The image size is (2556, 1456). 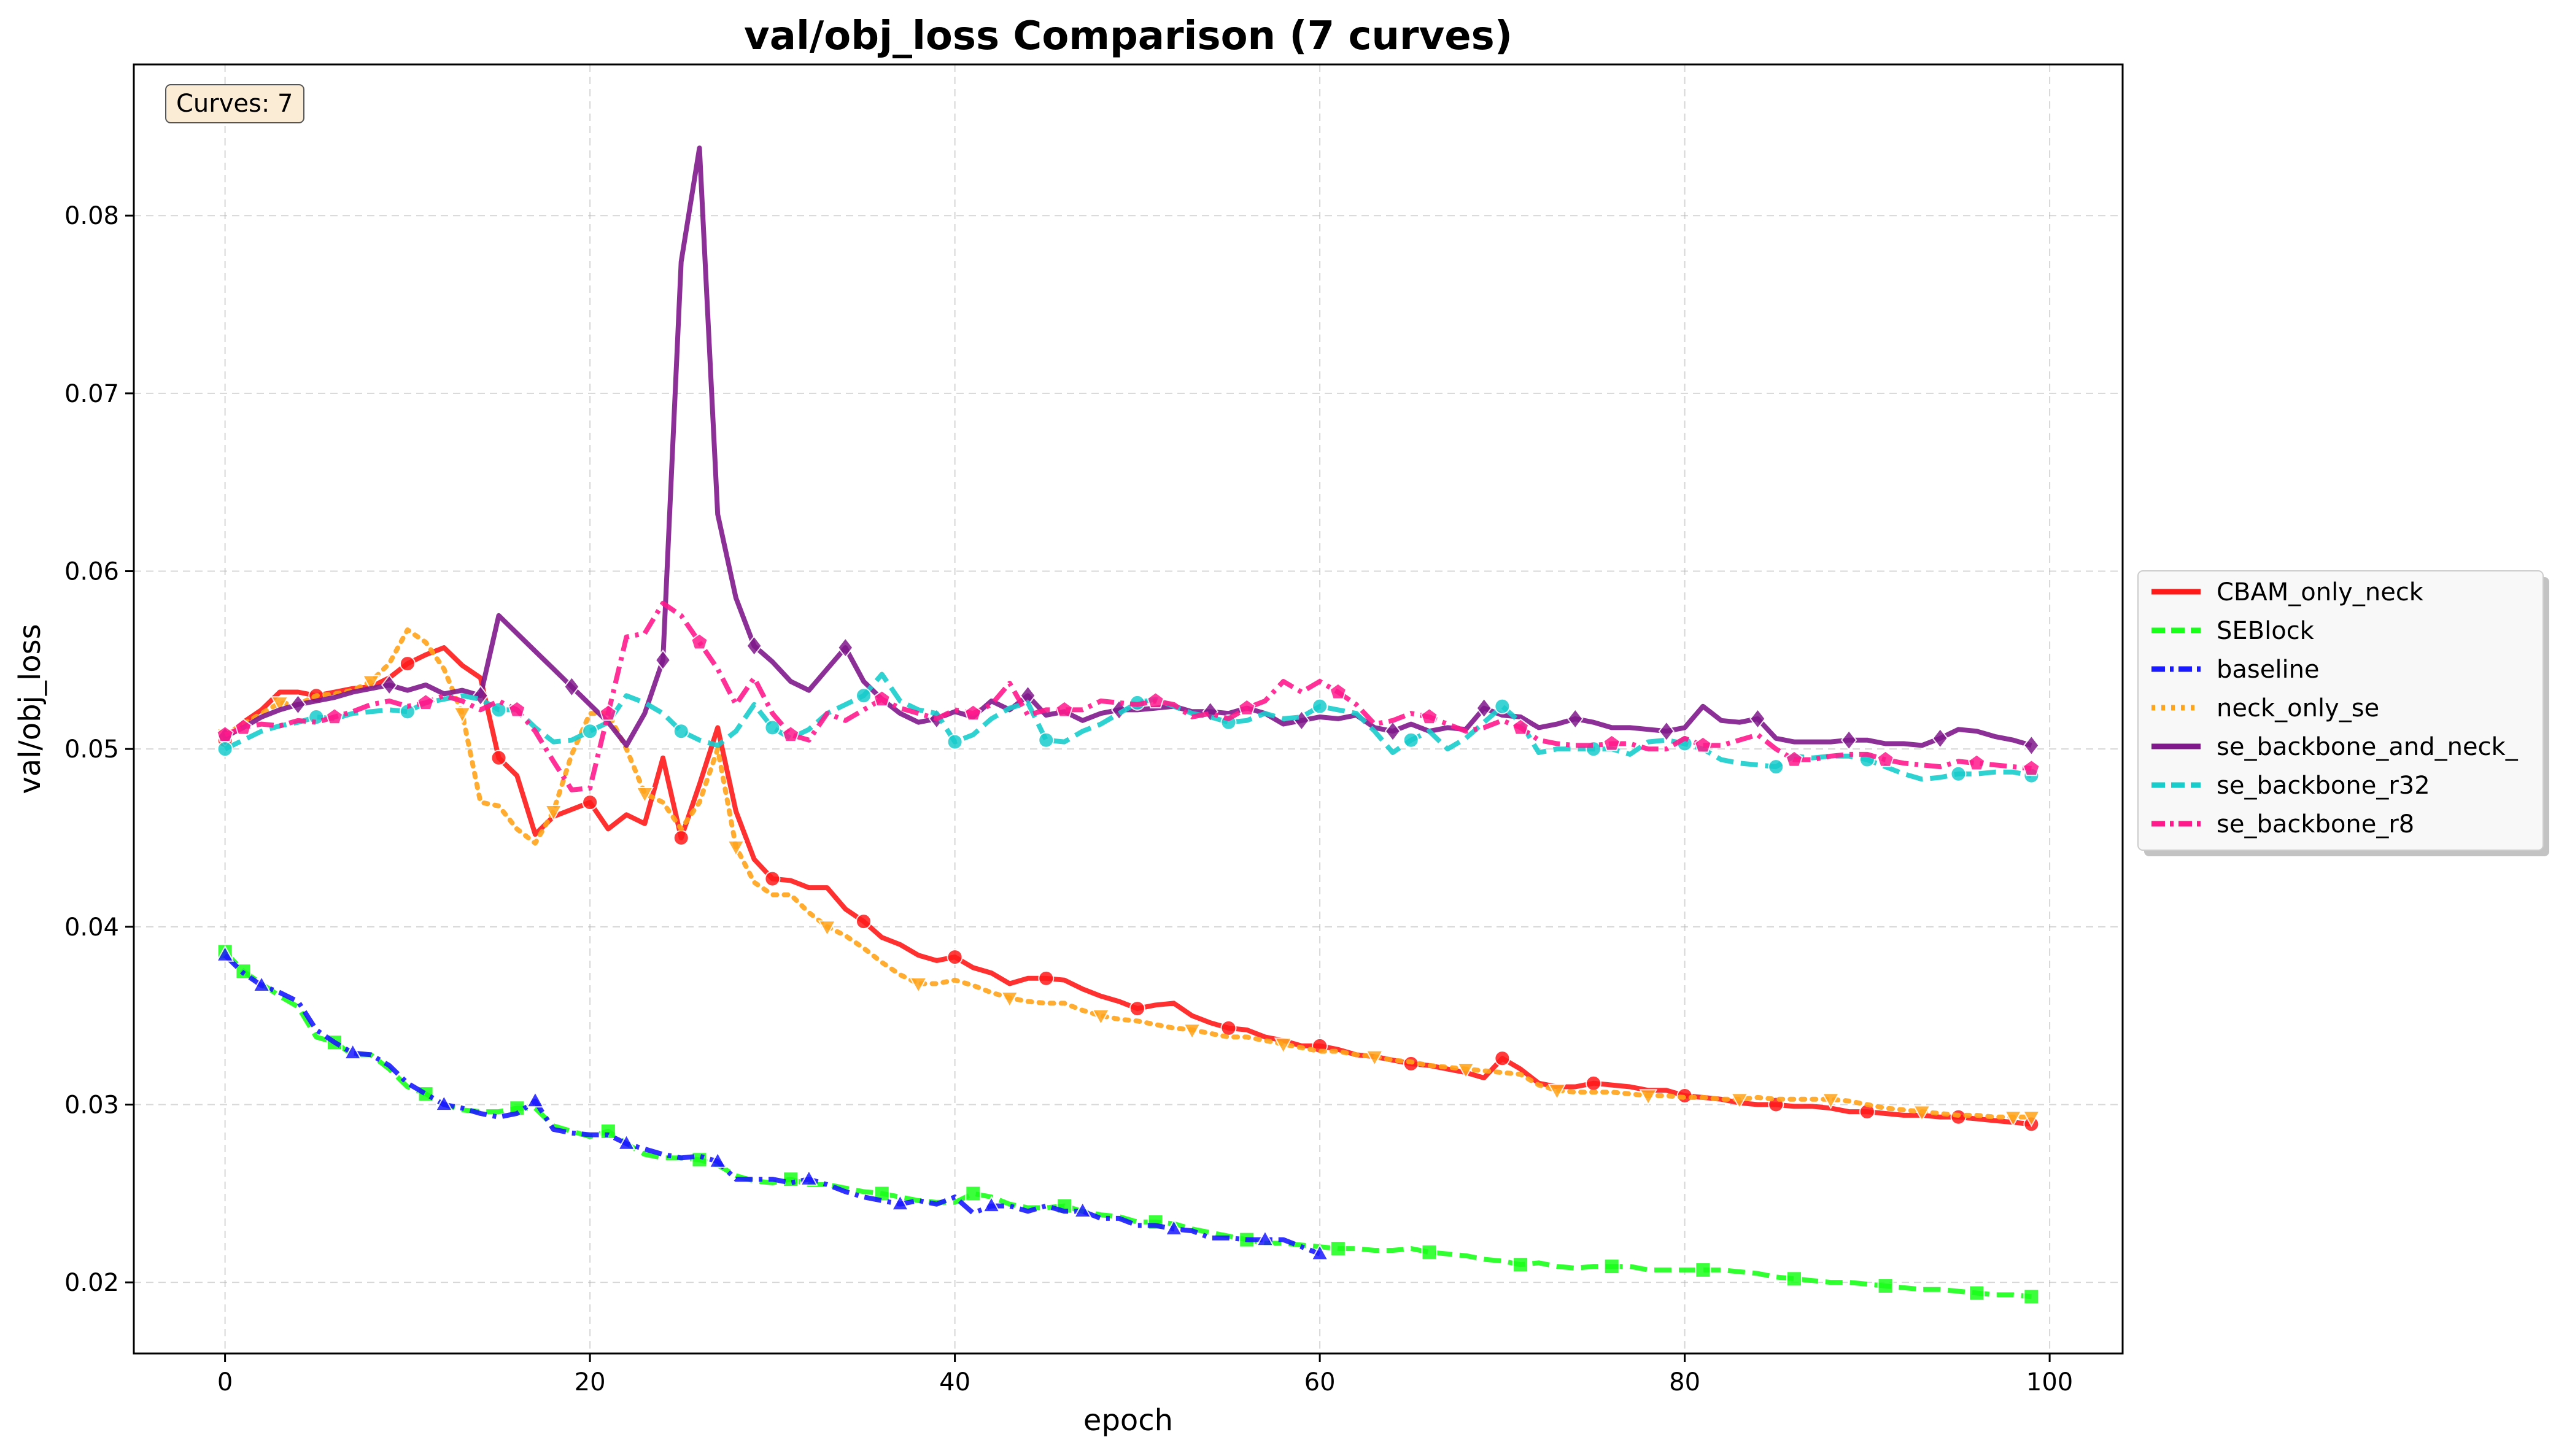 What do you see at coordinates (2320, 592) in the screenshot?
I see `legend-label: CBAM_only_neck` at bounding box center [2320, 592].